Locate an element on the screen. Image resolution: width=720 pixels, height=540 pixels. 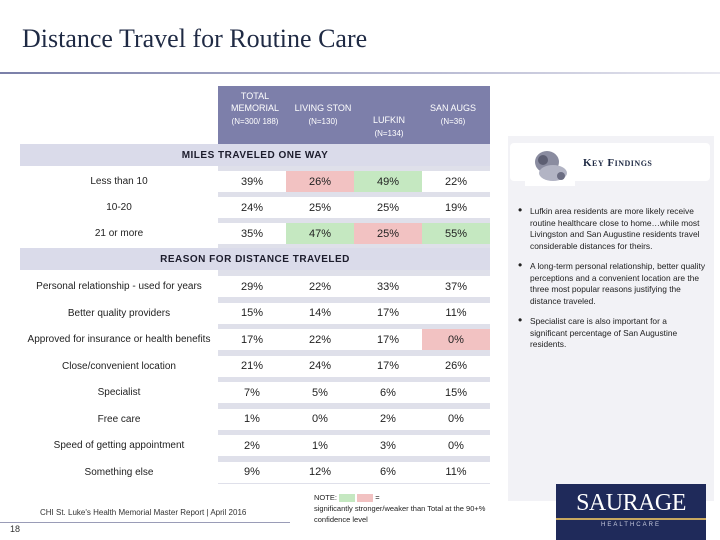
column-header-san-augustine: SAN AUGS (N=36) is located at coordinates (453, 109).